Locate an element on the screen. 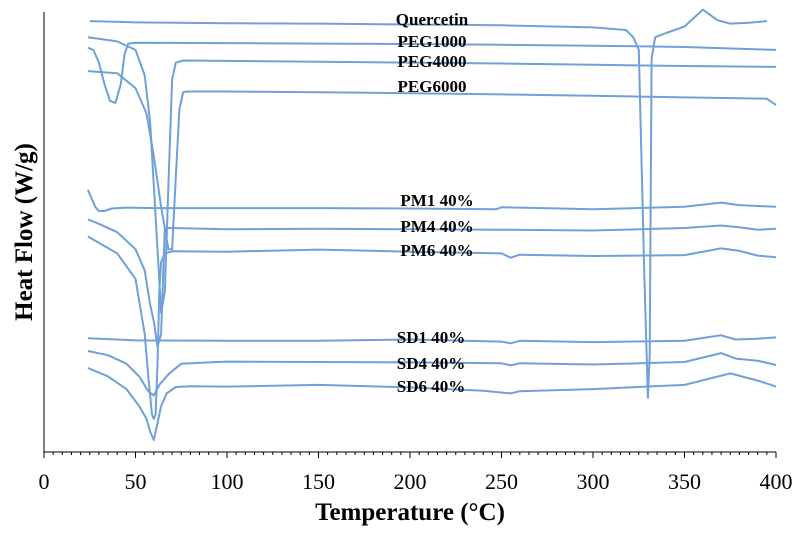 This screenshot has height=538, width=805. curve-label: SD4 40% is located at coordinates (431, 363).